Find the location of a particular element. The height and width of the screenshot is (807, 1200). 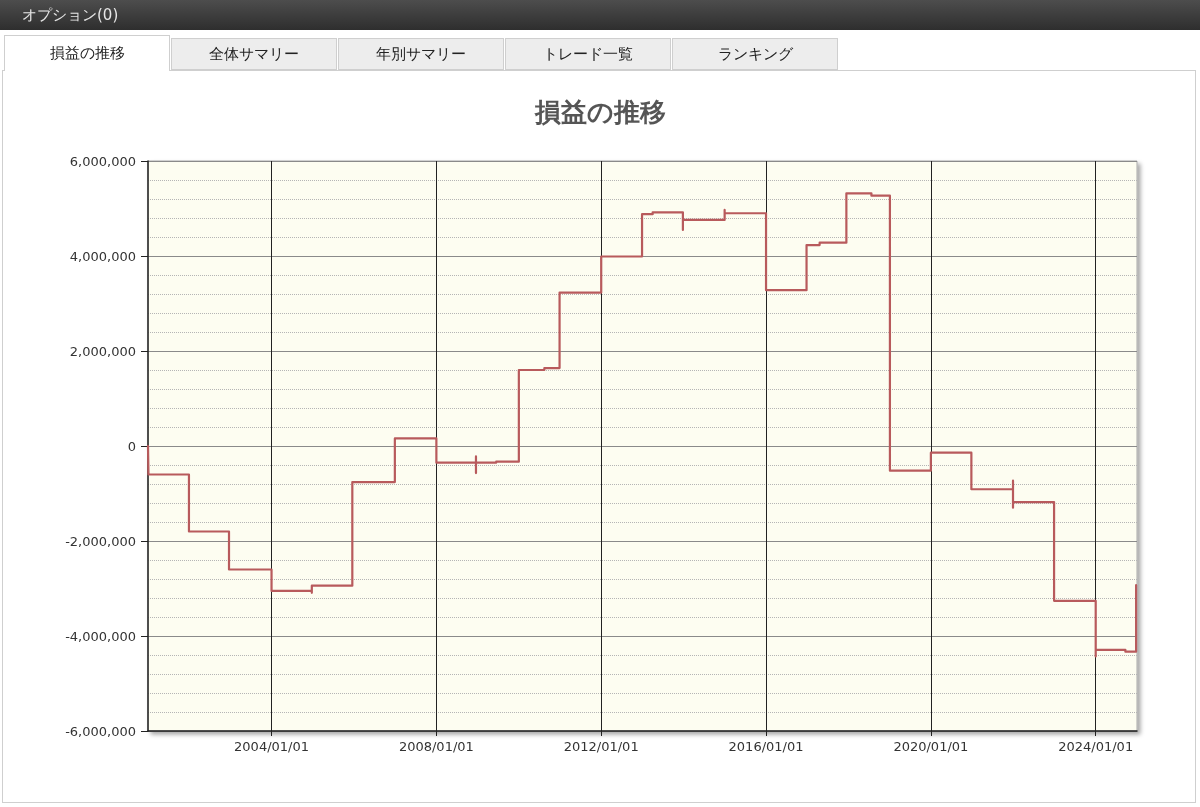

y-tick-label: -2,000,000 is located at coordinates (100, 541).